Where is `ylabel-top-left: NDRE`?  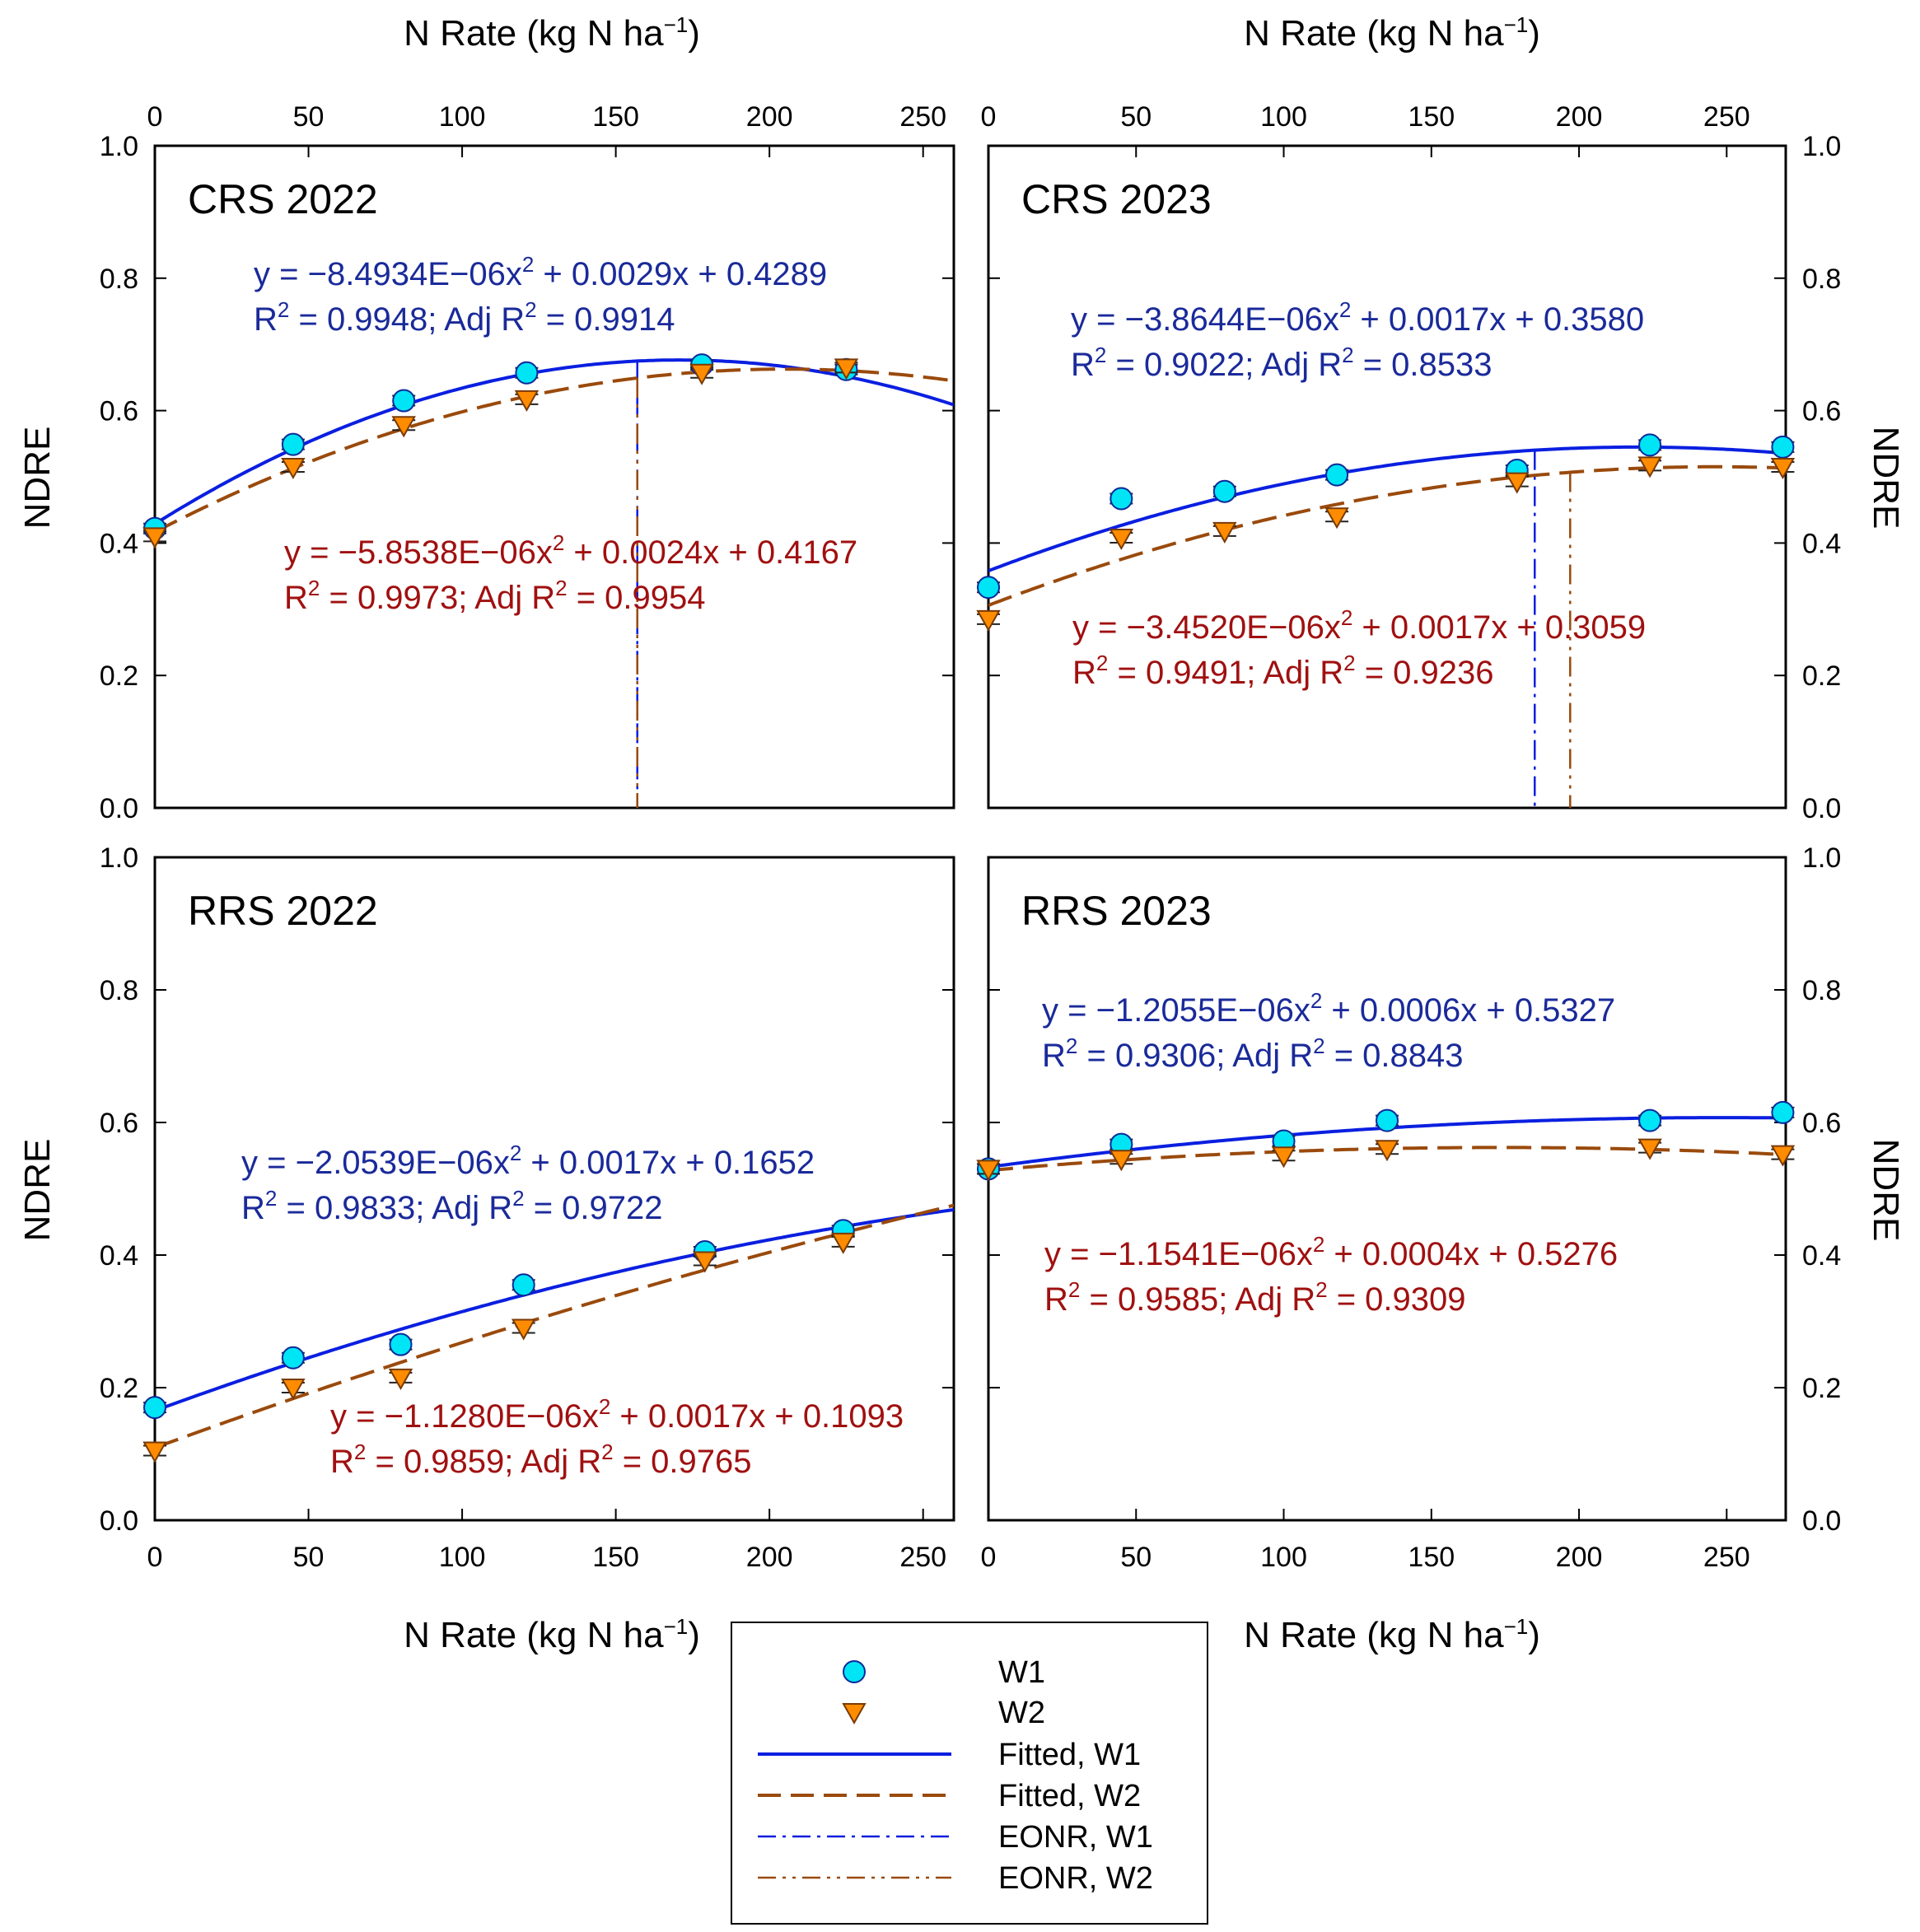 ylabel-top-left: NDRE is located at coordinates (37, 478).